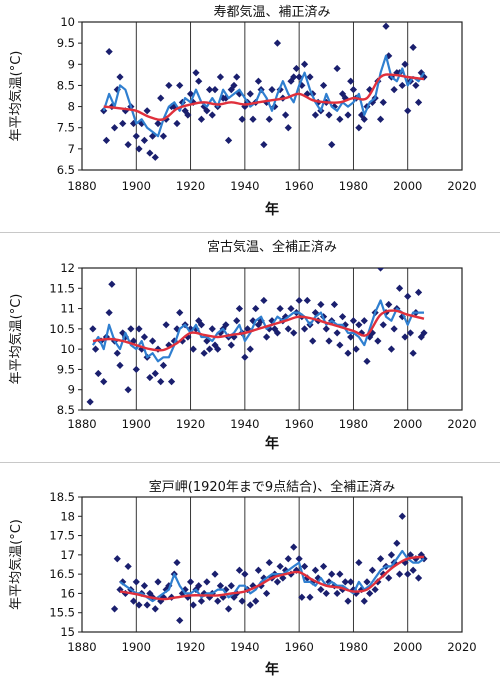 This screenshot has width=500, height=691. What do you see at coordinates (62, 497) in the screenshot?
I see `y-tick-label: 18.5` at bounding box center [62, 497].